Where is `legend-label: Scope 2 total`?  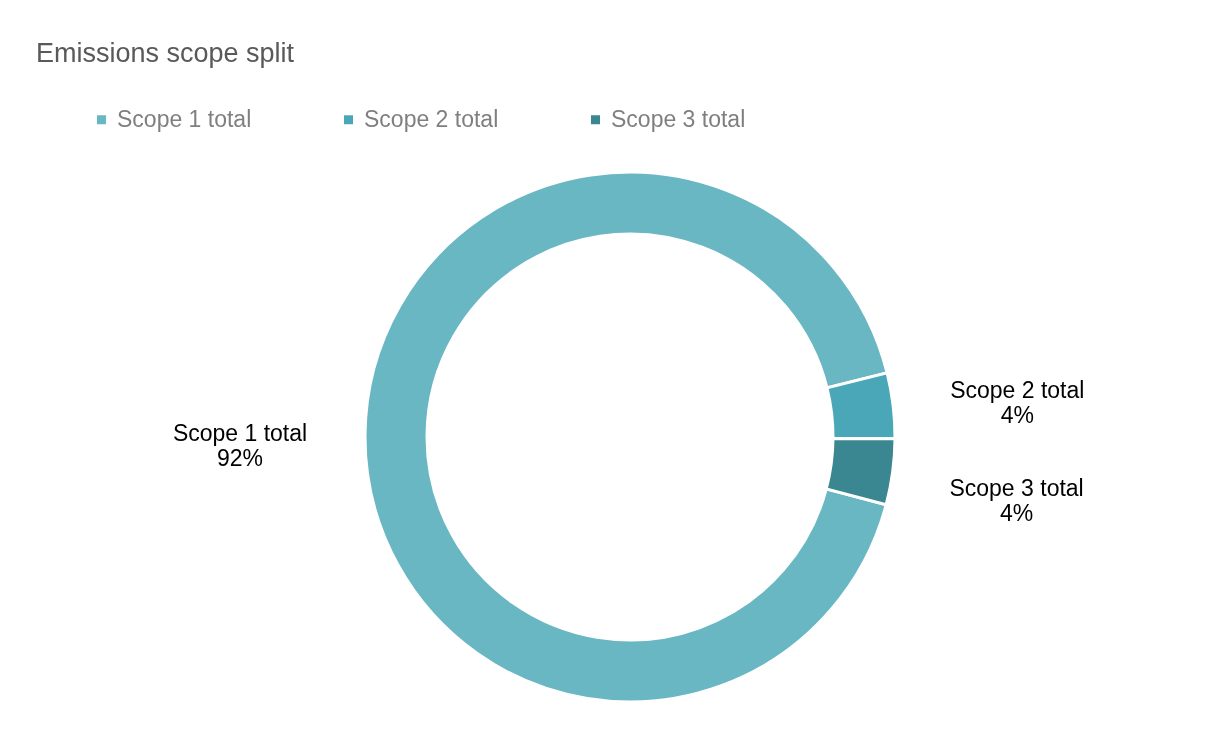 legend-label: Scope 2 total is located at coordinates (431, 118).